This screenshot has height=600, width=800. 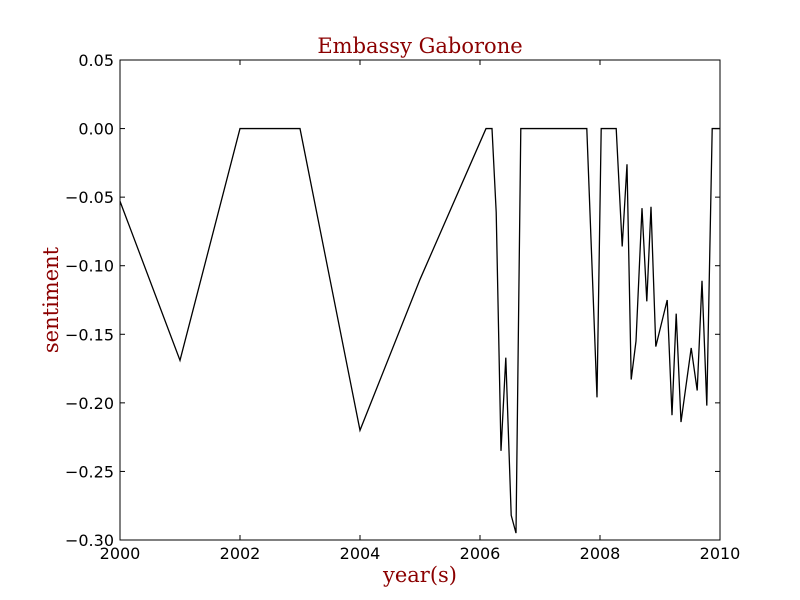 I want to click on y-tick-label: −0.20, so click(x=89, y=403).